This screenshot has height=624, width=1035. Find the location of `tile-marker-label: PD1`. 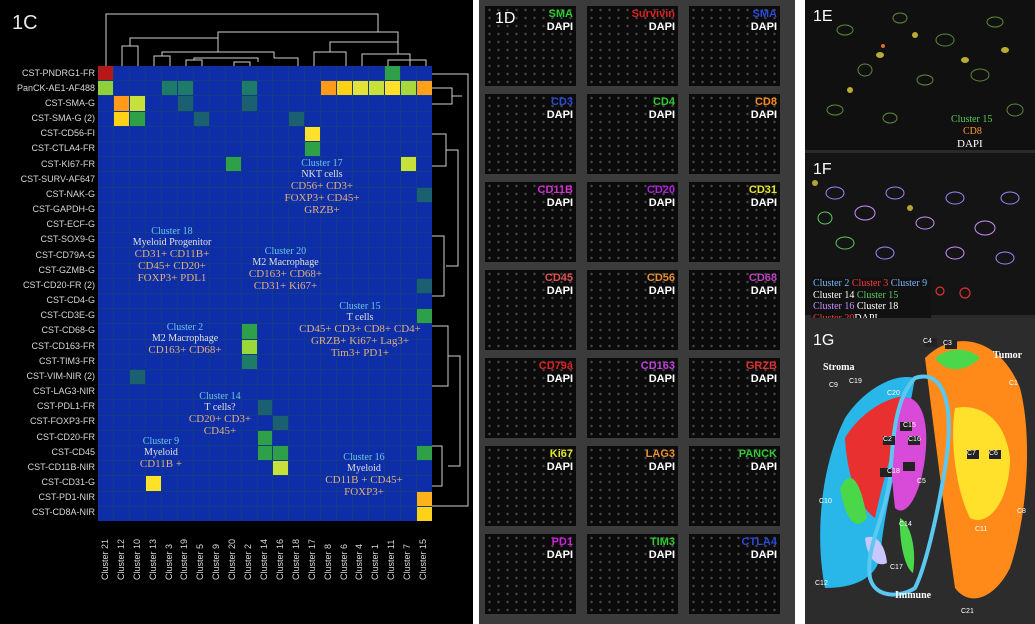

tile-marker-label: PD1 is located at coordinates (562, 542).